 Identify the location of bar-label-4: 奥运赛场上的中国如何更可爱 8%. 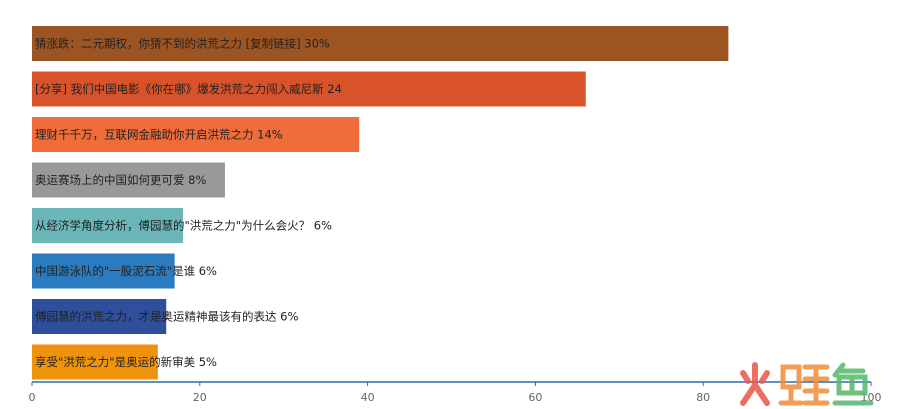
(120, 180).